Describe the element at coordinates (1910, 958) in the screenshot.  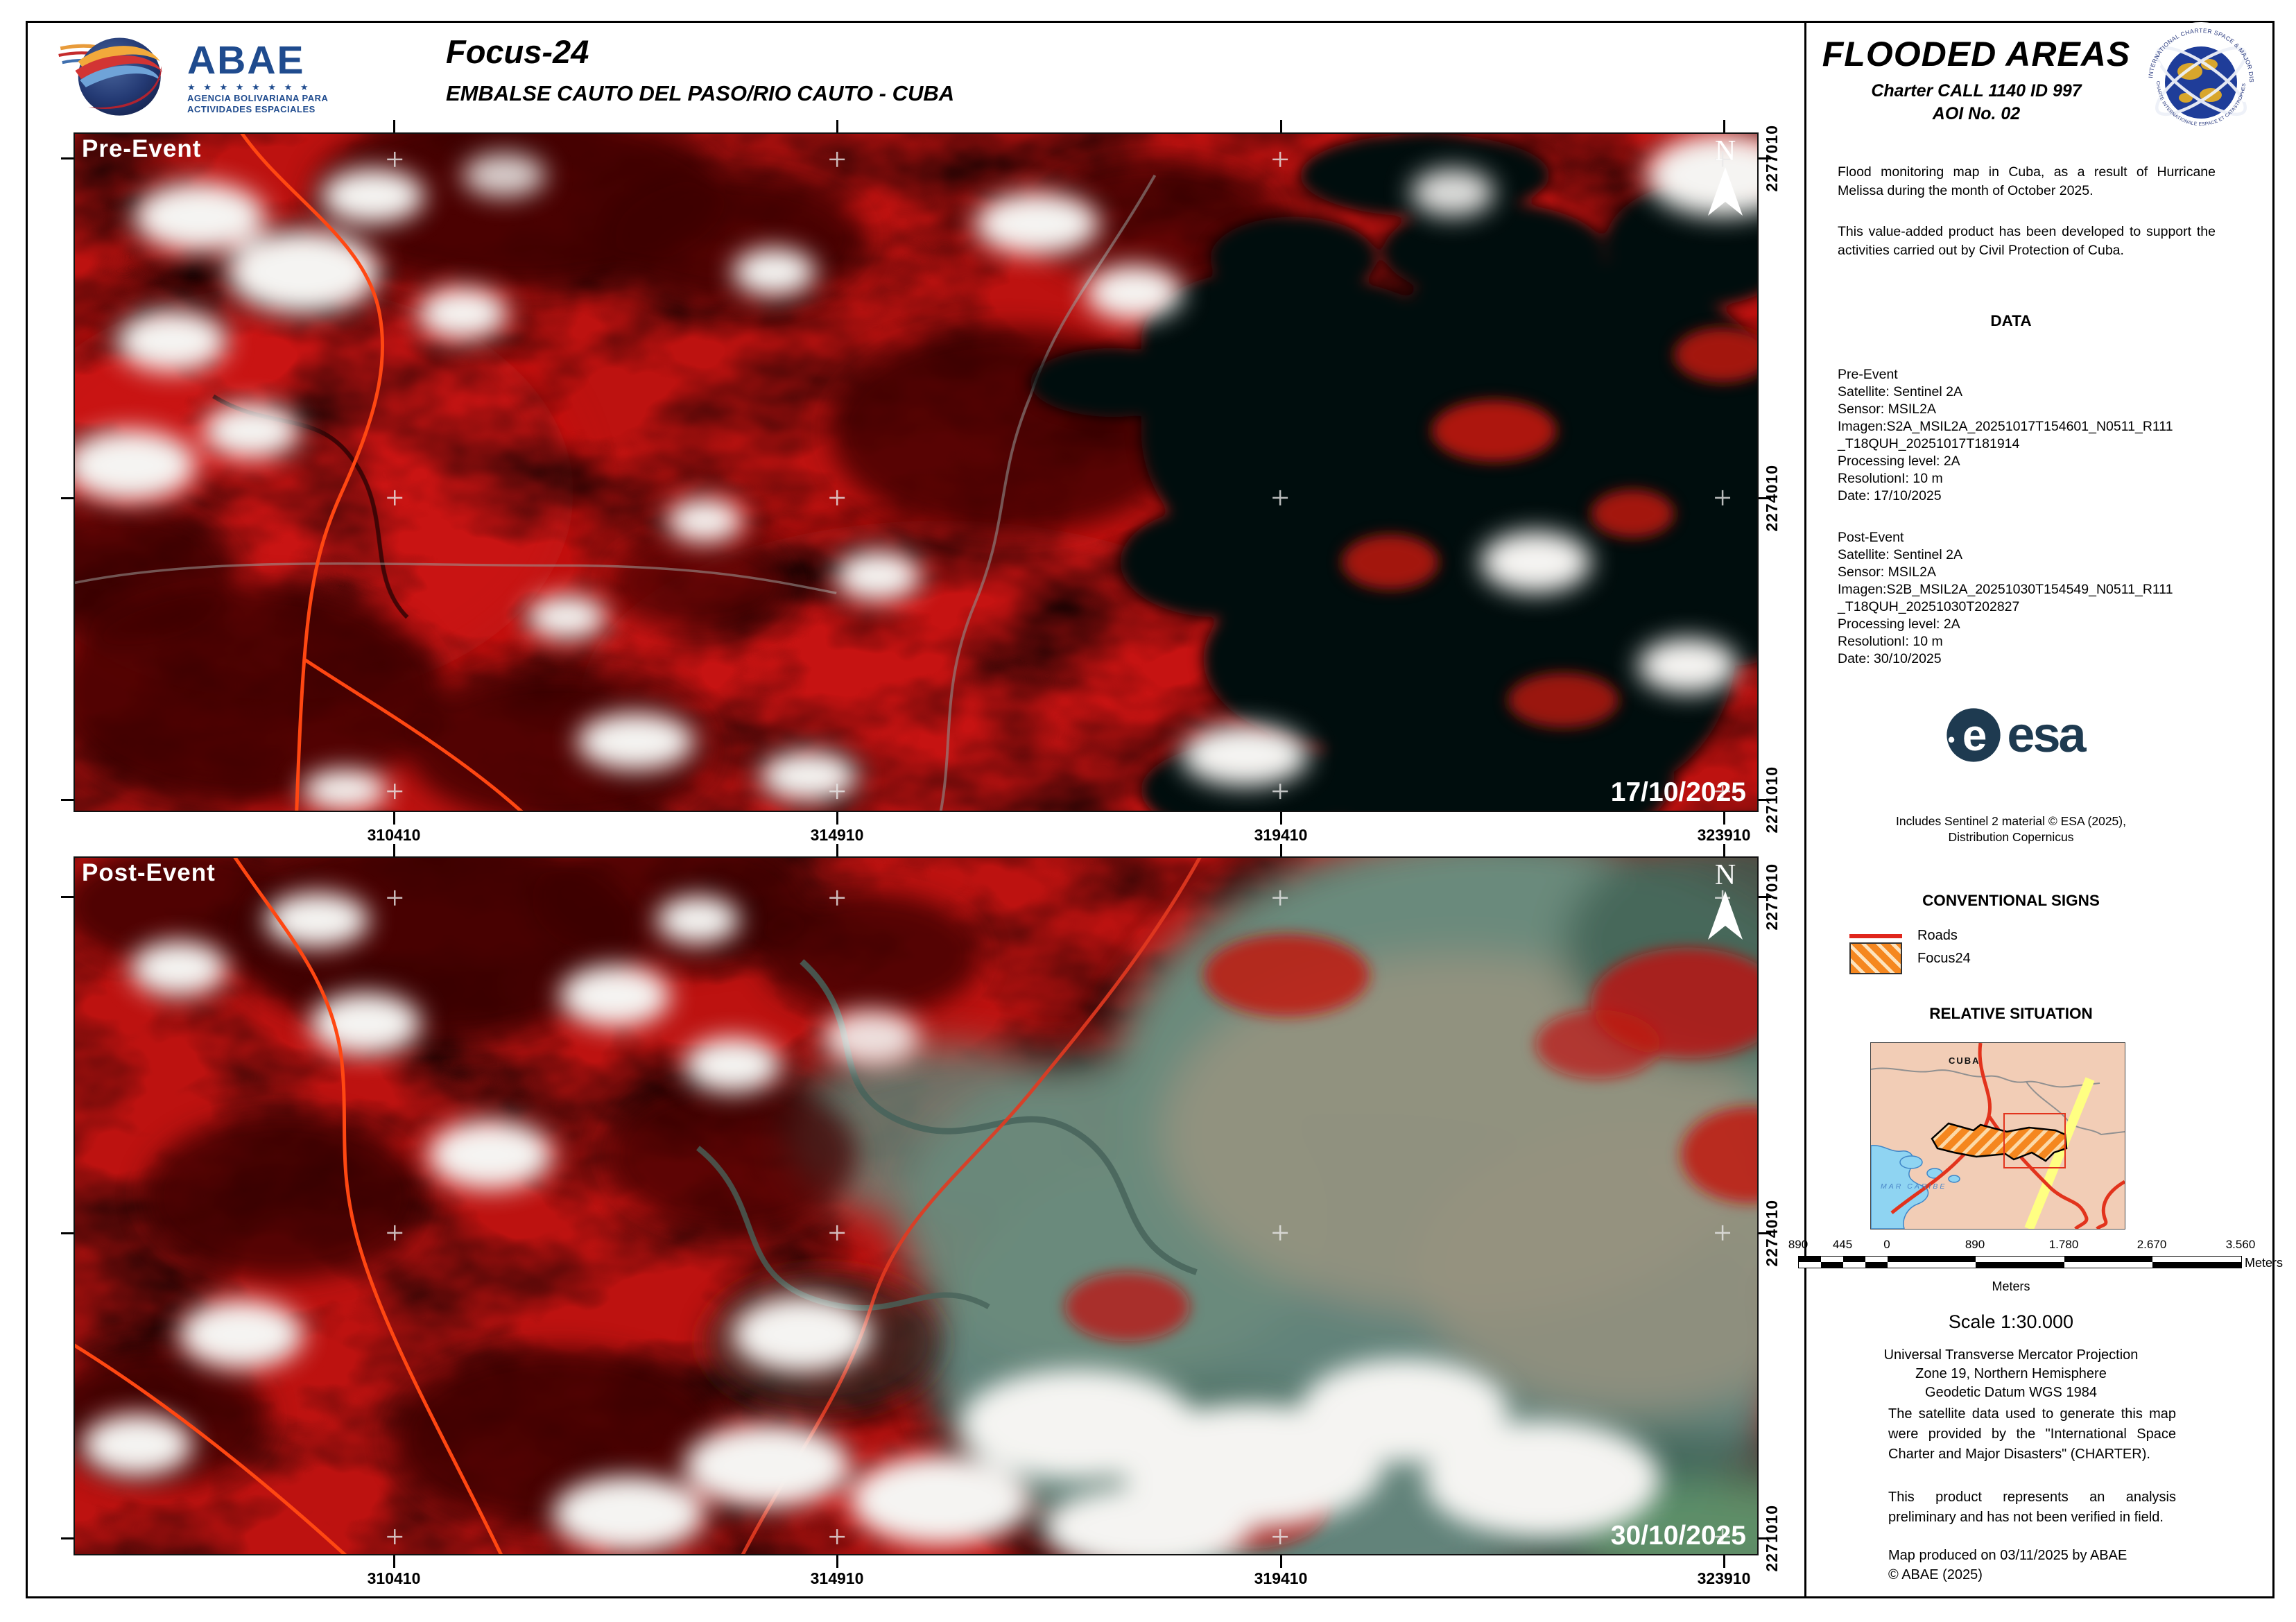
I see `legend-focus24-row: Focus24` at that location.